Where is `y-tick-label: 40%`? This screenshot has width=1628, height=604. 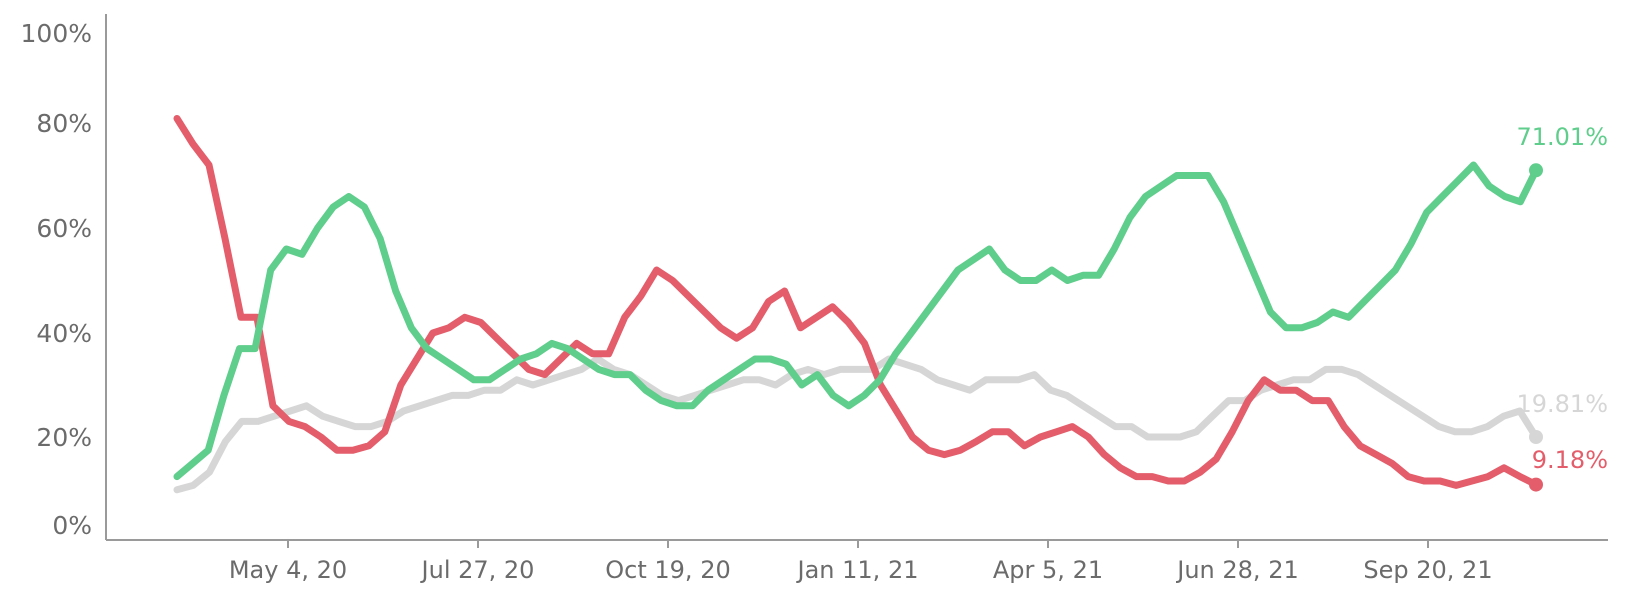
y-tick-label: 40% is located at coordinates (64, 333).